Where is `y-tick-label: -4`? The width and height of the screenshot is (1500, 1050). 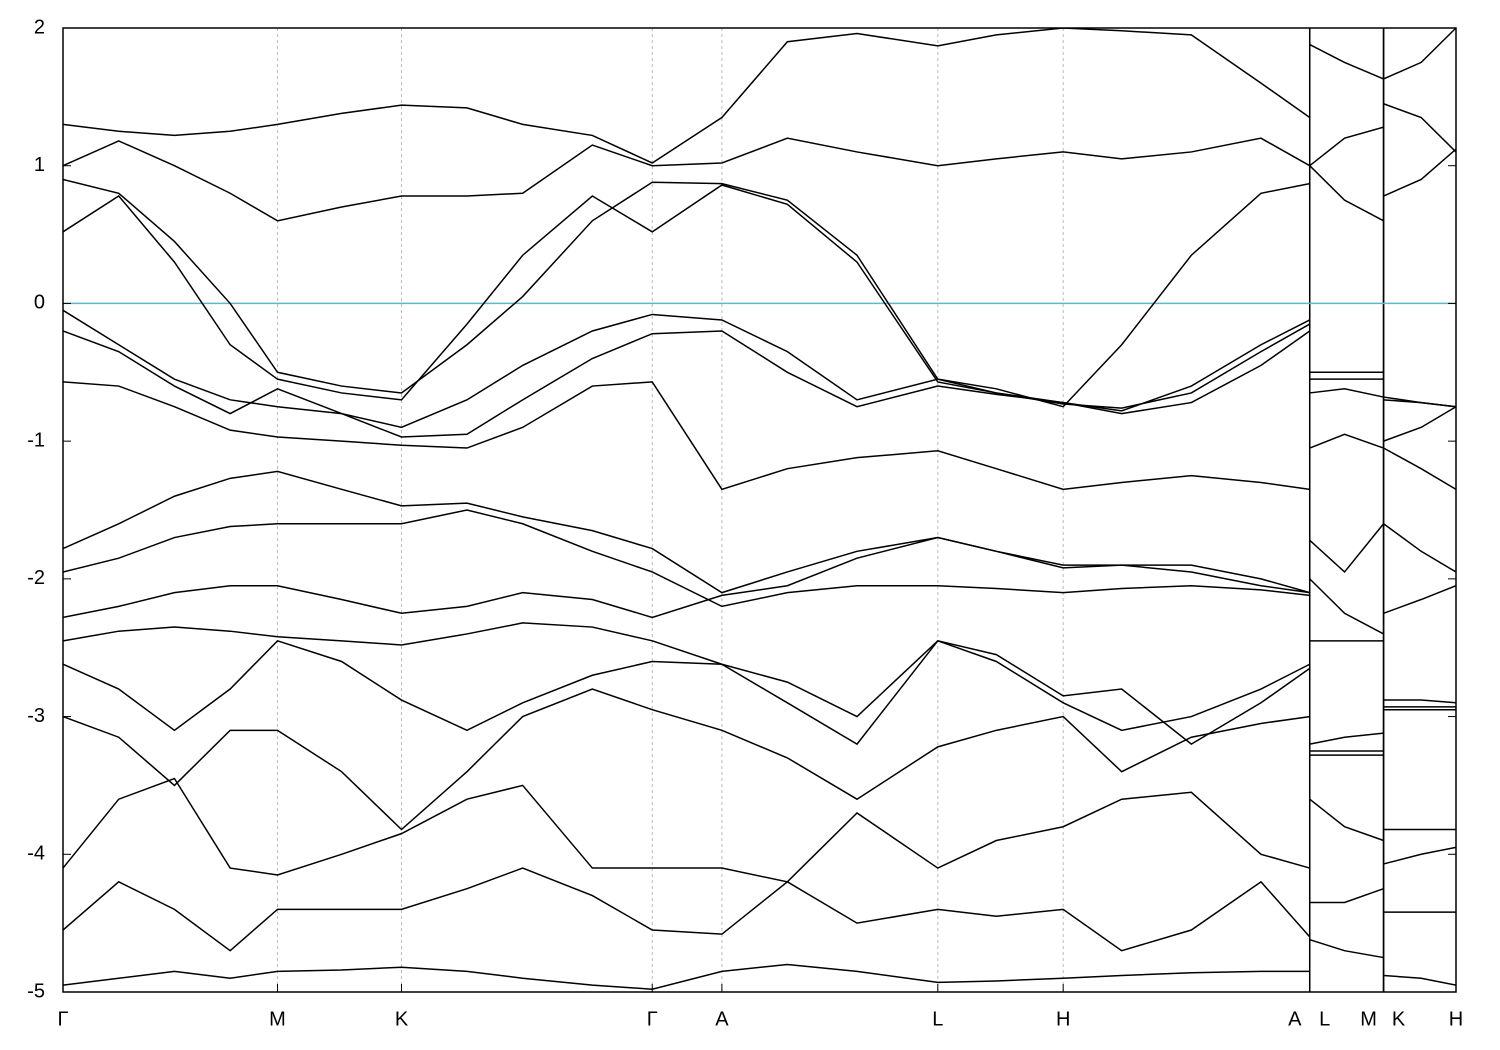
y-tick-label: -4 is located at coordinates (36, 854).